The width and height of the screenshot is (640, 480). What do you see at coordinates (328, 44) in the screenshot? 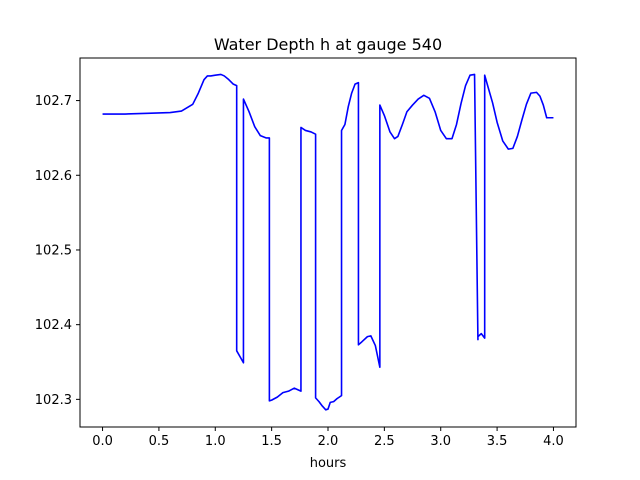
I see `chart-title: Water Depth h at gauge 540` at bounding box center [328, 44].